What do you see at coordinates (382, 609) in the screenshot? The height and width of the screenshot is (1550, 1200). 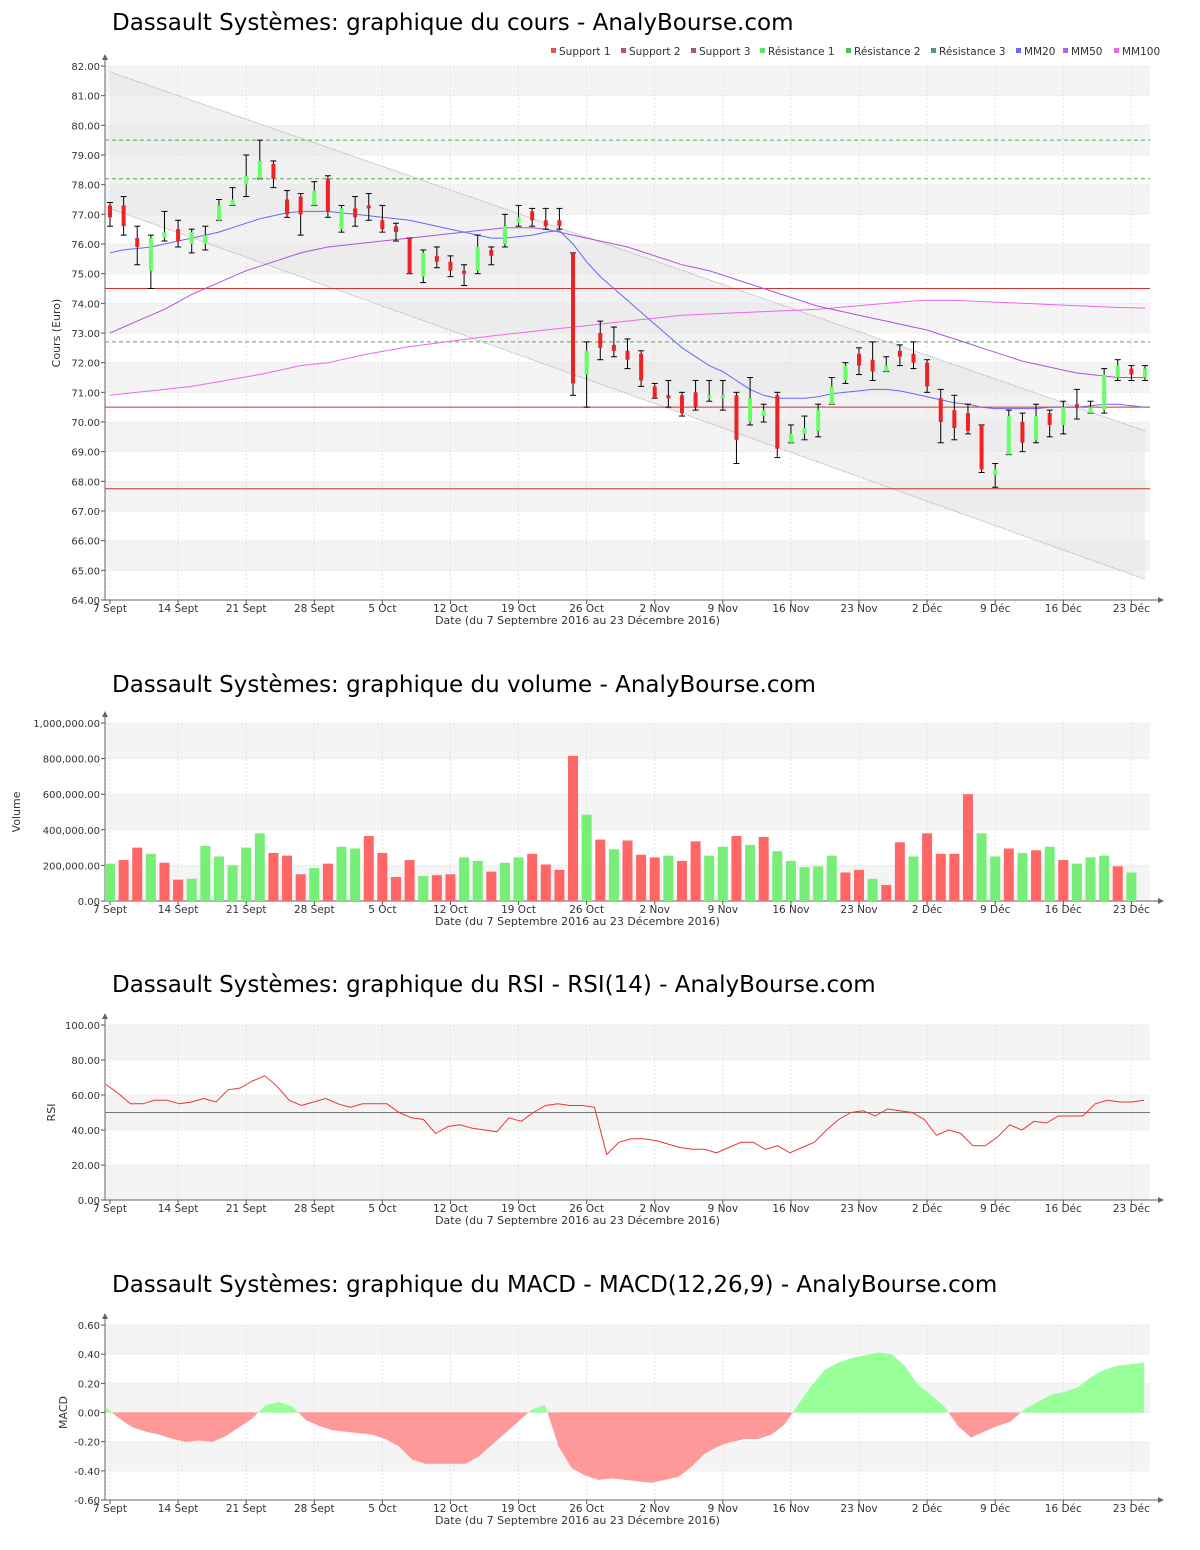 I see `x-tick-label: 5 Oct` at bounding box center [382, 609].